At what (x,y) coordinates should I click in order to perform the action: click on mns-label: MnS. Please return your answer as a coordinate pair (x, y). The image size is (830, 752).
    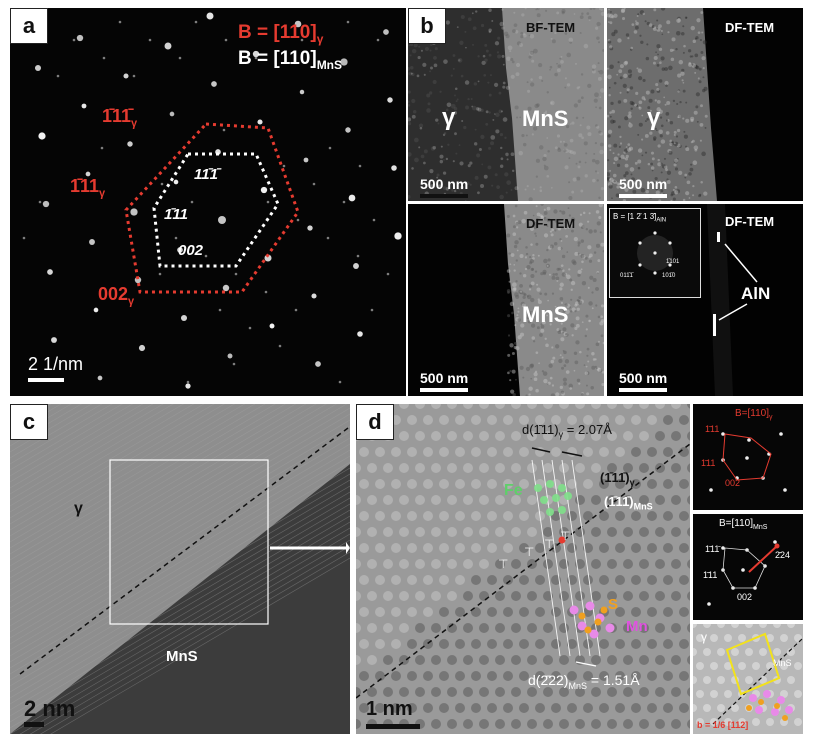
    Looking at the image, I should click on (182, 656).